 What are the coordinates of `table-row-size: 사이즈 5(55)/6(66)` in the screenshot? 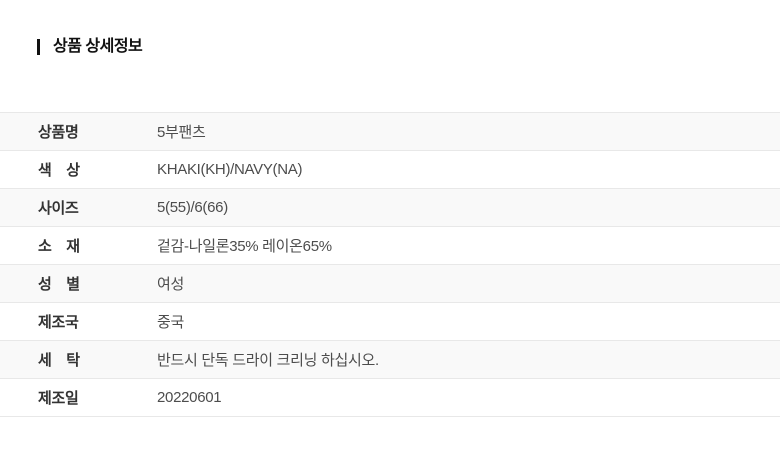 It's located at (390, 208).